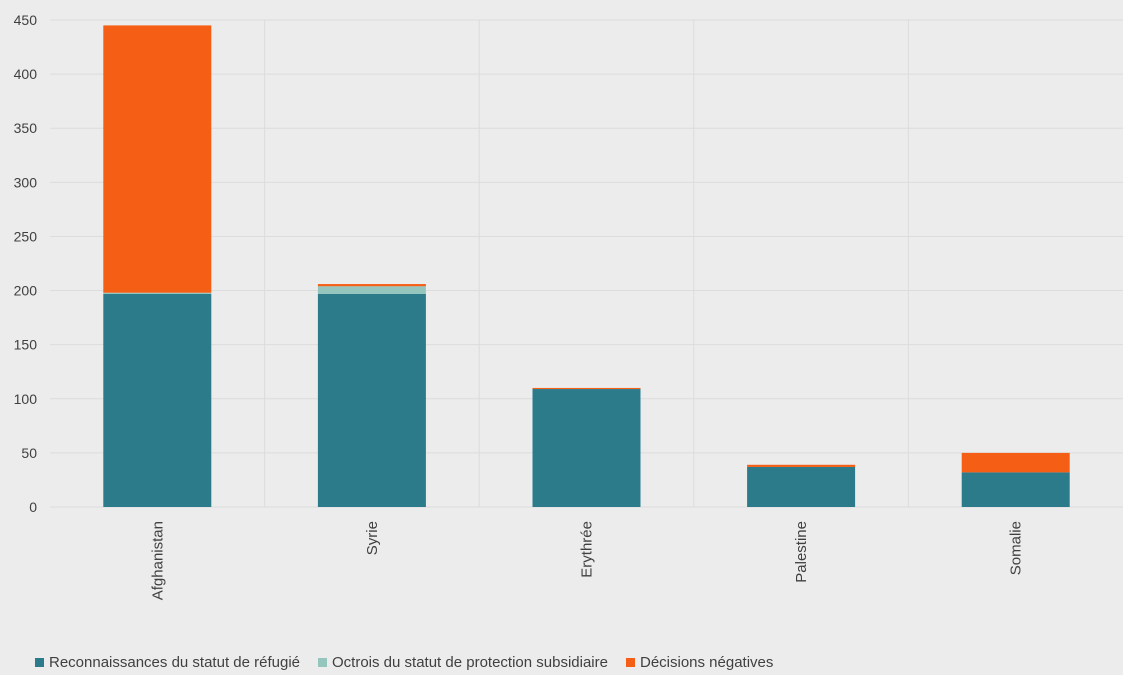 This screenshot has height=675, width=1123. I want to click on y-tick-label: 150, so click(26, 345).